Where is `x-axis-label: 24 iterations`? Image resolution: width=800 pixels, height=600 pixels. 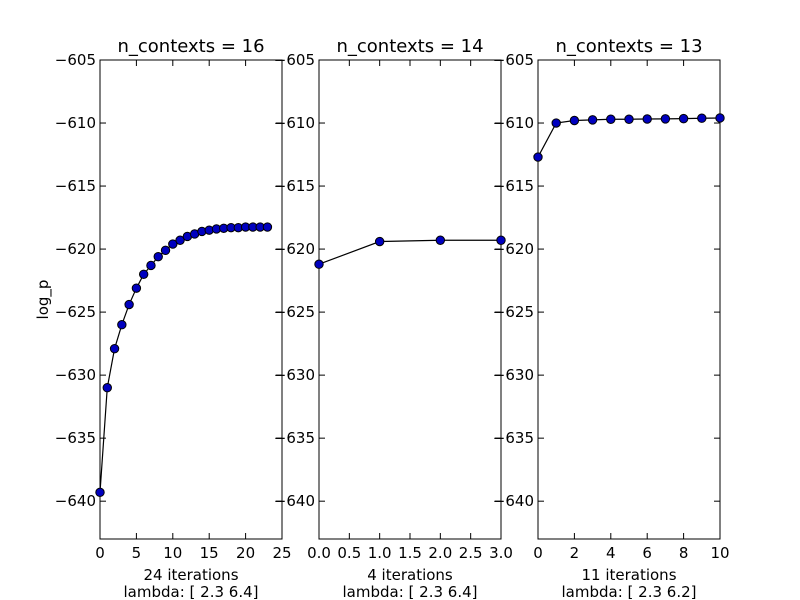 x-axis-label: 24 iterations is located at coordinates (190, 575).